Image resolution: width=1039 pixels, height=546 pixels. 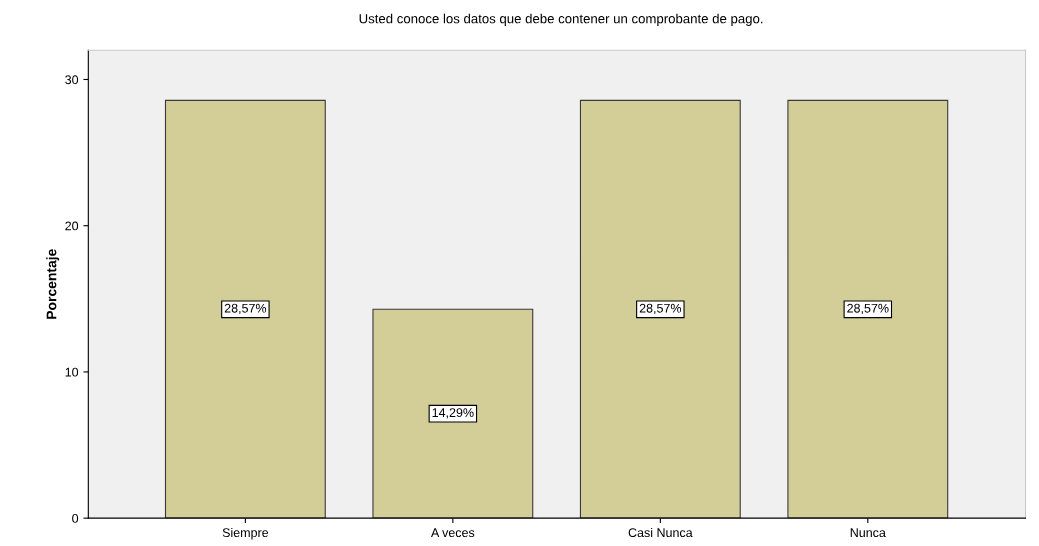 What do you see at coordinates (72, 226) in the screenshot?
I see `y-tick-label: 20` at bounding box center [72, 226].